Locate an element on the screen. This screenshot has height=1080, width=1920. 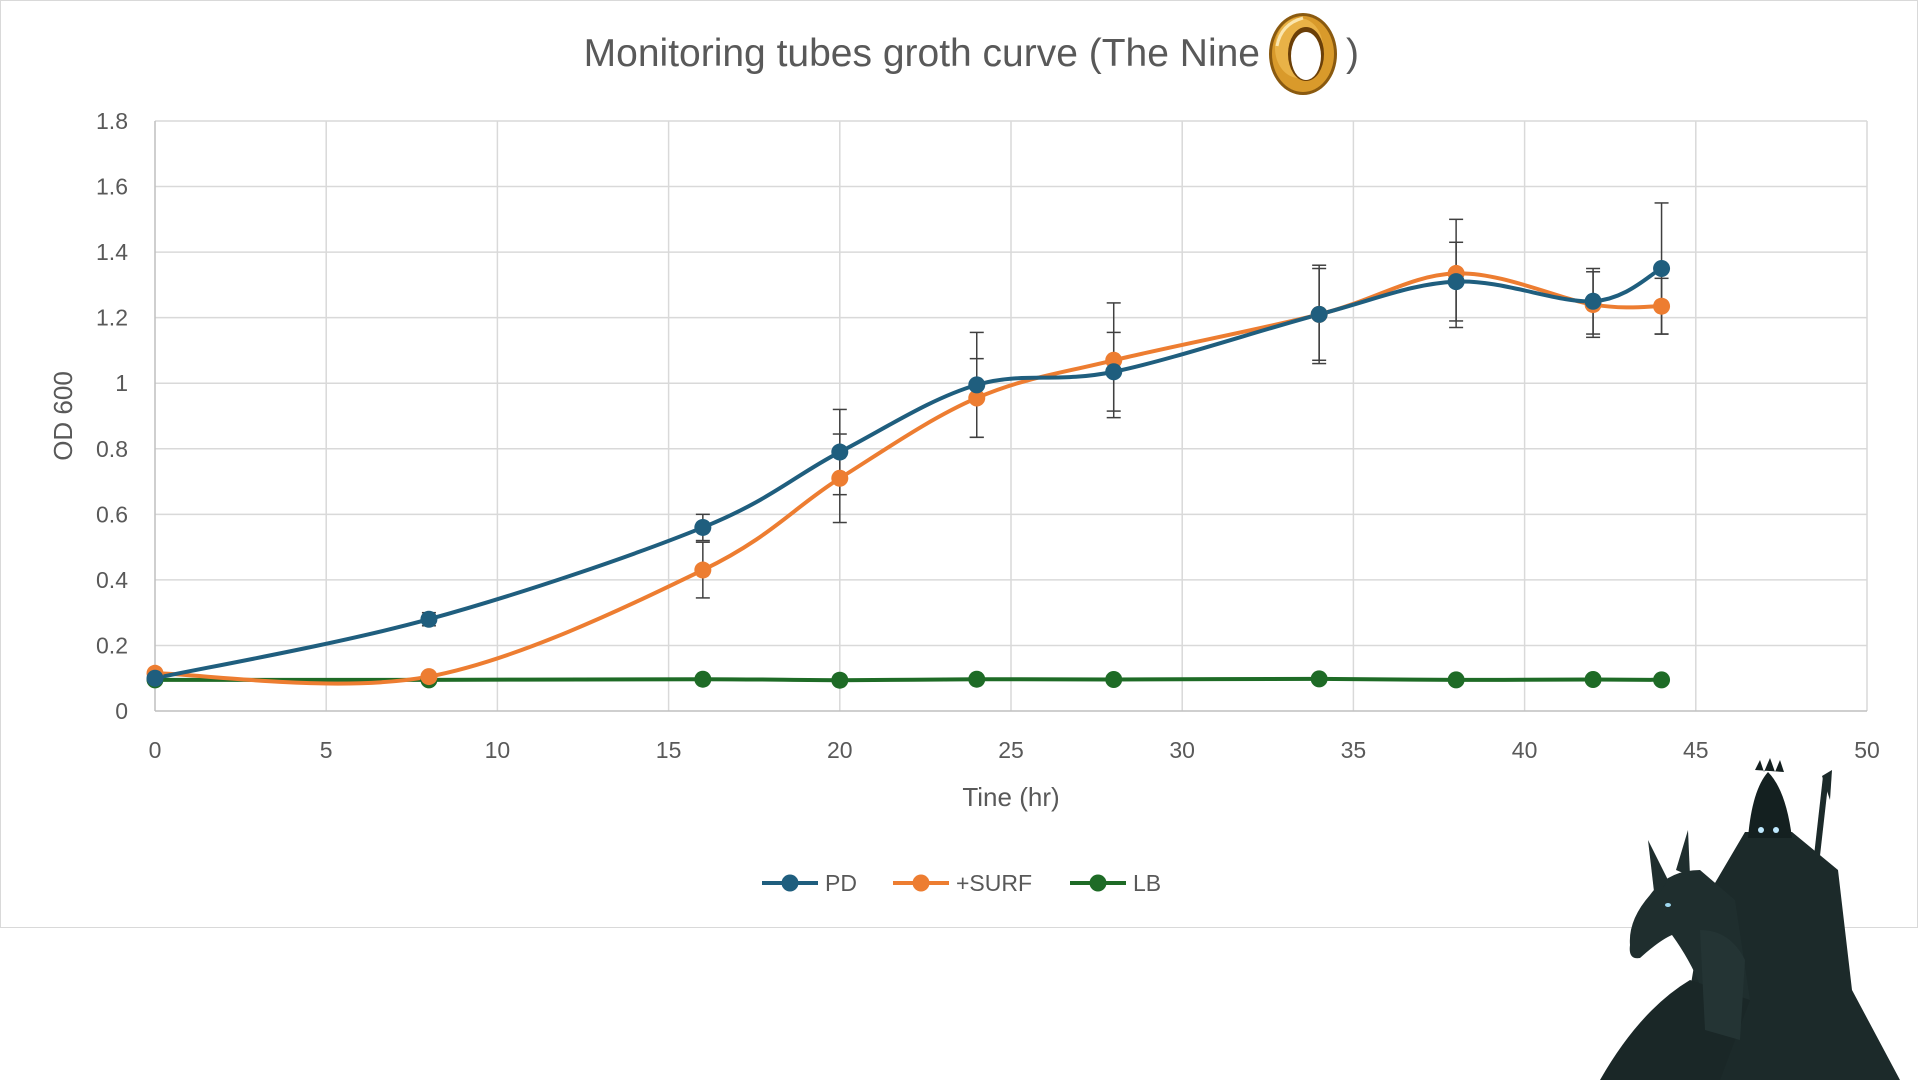
x-tick-label: 5 is located at coordinates (326, 750).